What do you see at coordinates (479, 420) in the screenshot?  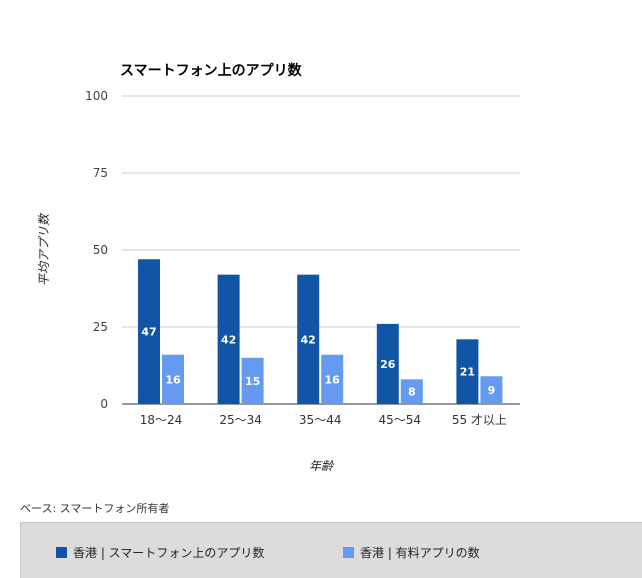 I see `x-tick-label: 55 才以上` at bounding box center [479, 420].